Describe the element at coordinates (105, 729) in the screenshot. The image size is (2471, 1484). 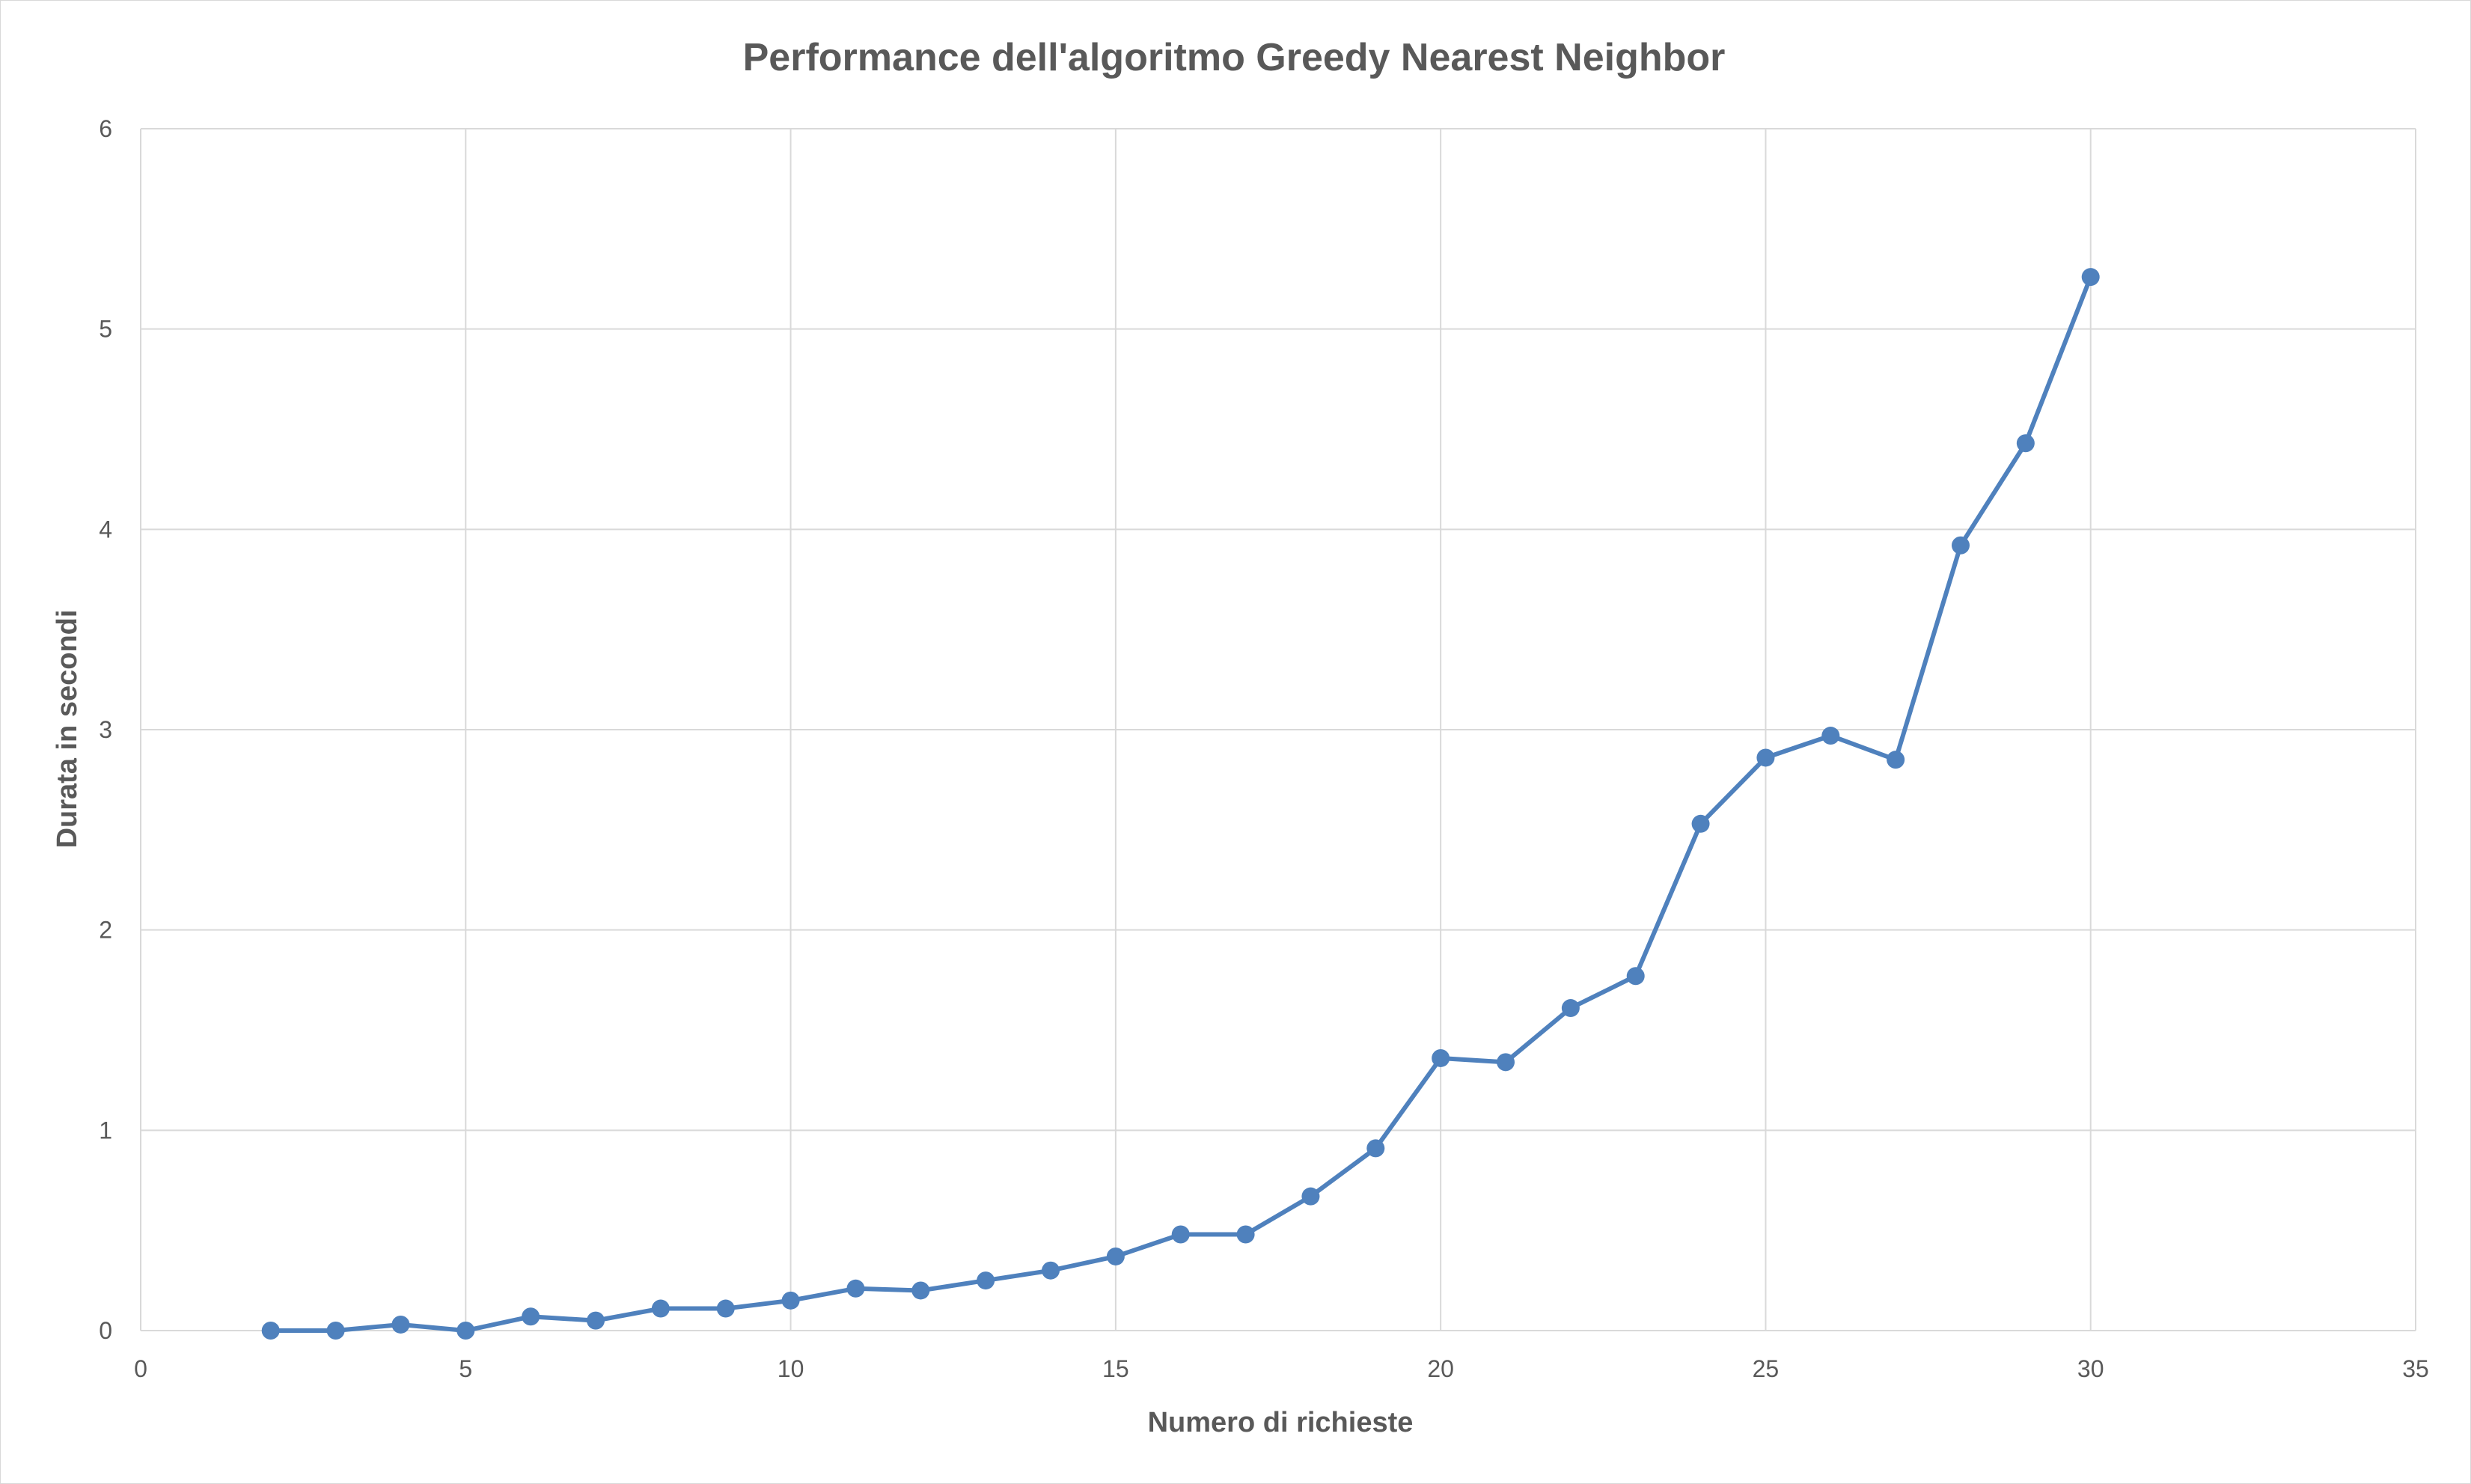
I see `y-tick-label: 3` at that location.